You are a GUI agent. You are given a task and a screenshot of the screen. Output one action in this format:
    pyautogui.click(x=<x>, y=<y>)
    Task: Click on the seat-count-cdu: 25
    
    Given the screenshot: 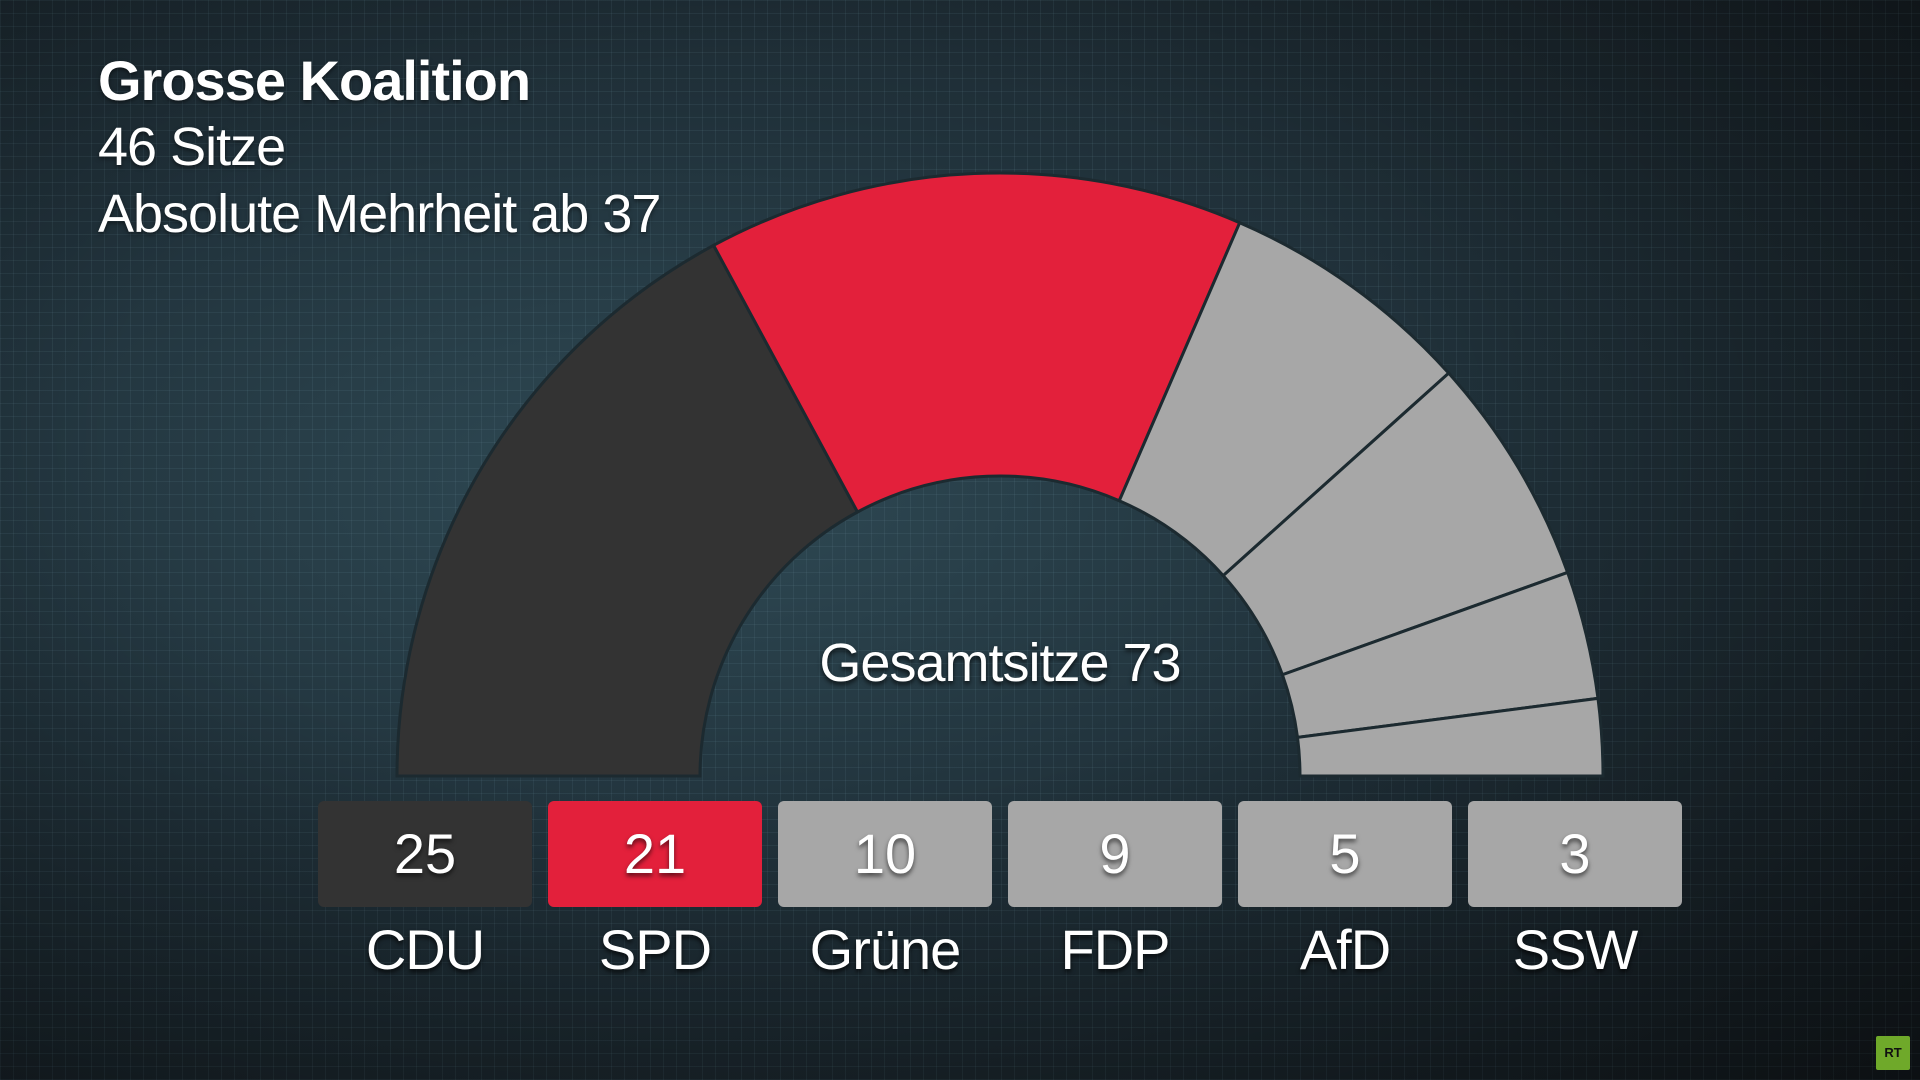 What is the action you would take?
    pyautogui.click(x=425, y=854)
    